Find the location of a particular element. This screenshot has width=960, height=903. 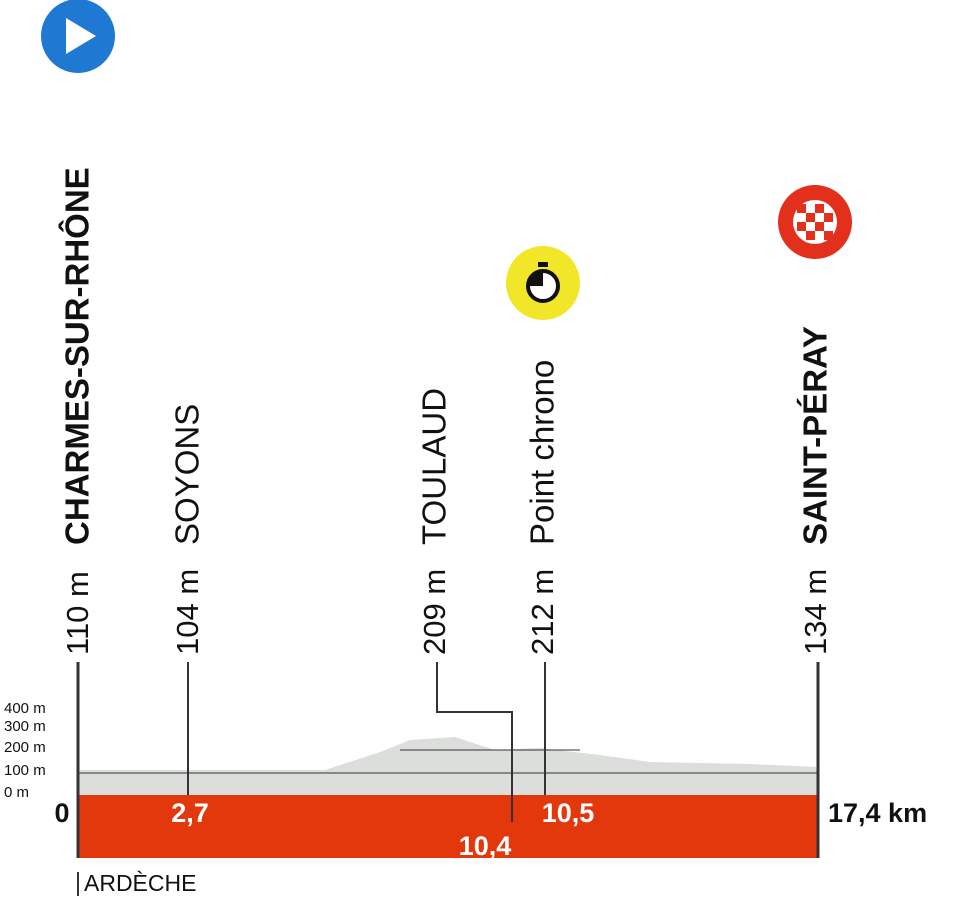

altitude-label: 104 m is located at coordinates (187, 612).